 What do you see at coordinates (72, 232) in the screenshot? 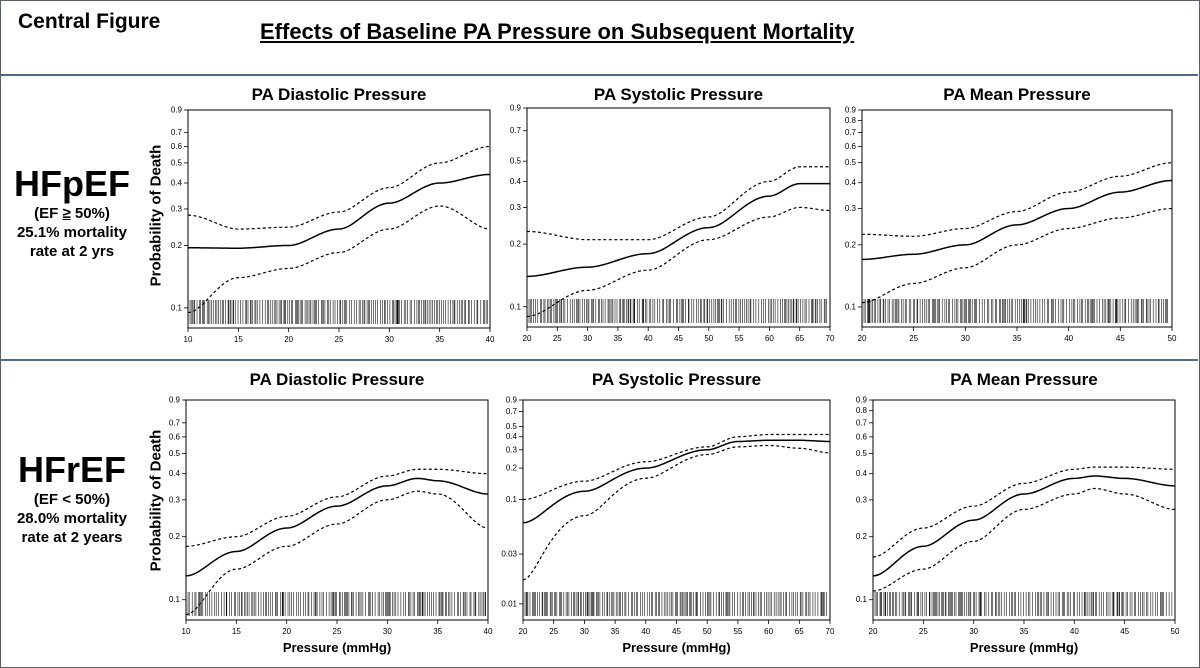
I see `hfpef-rate-line1: 25.1% mortality` at bounding box center [72, 232].